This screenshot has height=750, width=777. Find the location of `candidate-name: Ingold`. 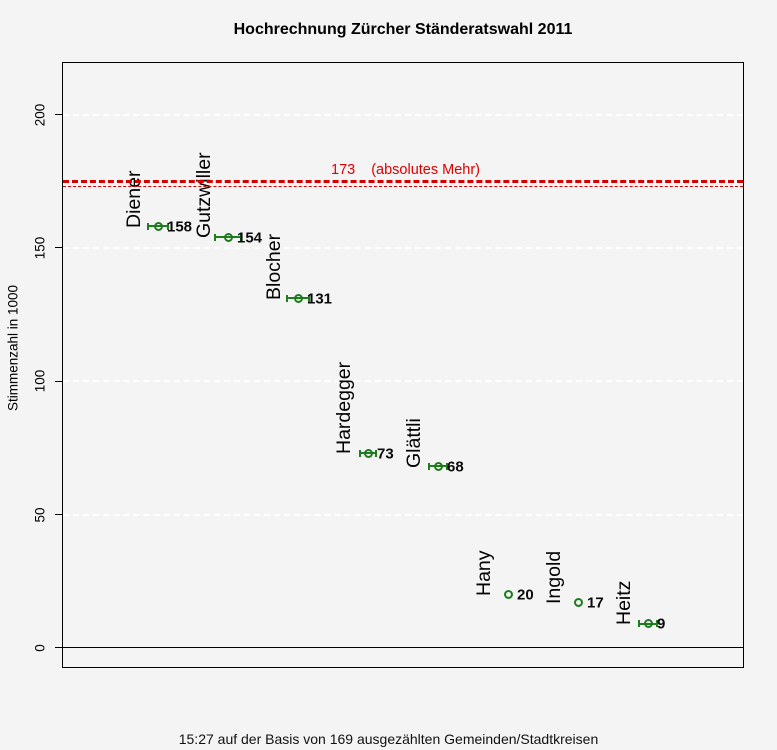

candidate-name: Ingold is located at coordinates (554, 577).